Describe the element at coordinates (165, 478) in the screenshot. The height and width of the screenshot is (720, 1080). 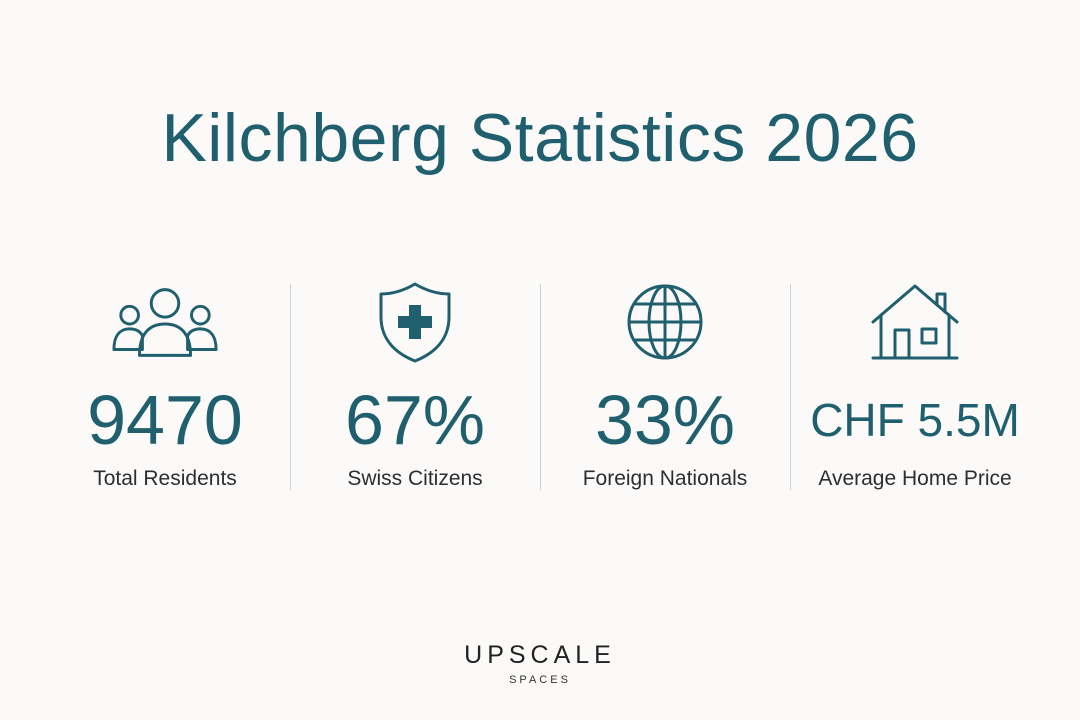
I see `stat-label: Total Residents` at that location.